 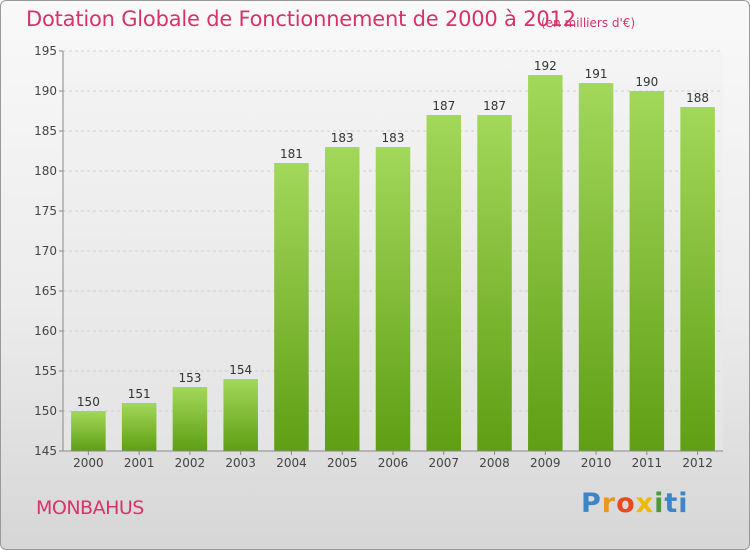 What do you see at coordinates (45, 291) in the screenshot?
I see `y-tick-label: 165` at bounding box center [45, 291].